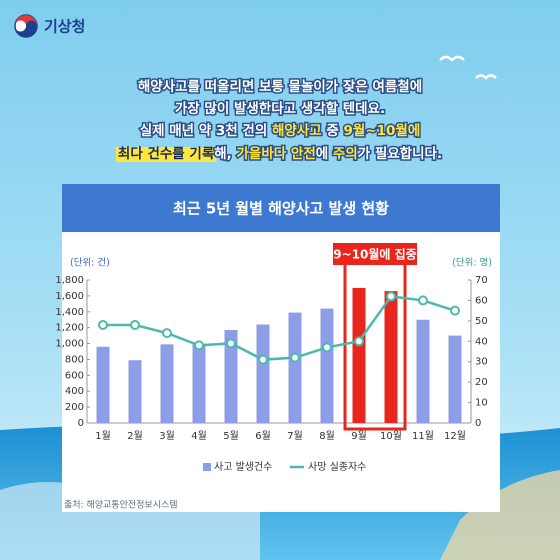 This screenshot has height=560, width=560. I want to click on x-tick-label: 7월, so click(295, 436).